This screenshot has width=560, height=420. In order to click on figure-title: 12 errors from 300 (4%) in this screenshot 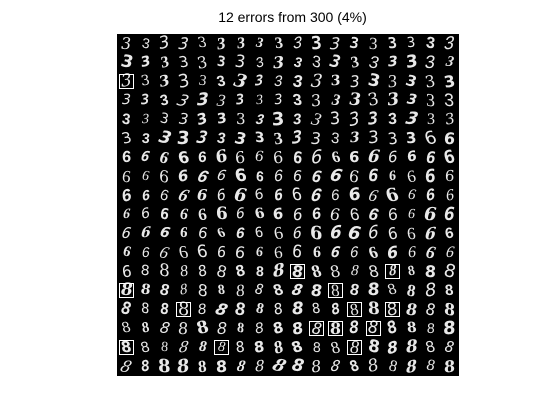, I will do `click(292, 17)`.